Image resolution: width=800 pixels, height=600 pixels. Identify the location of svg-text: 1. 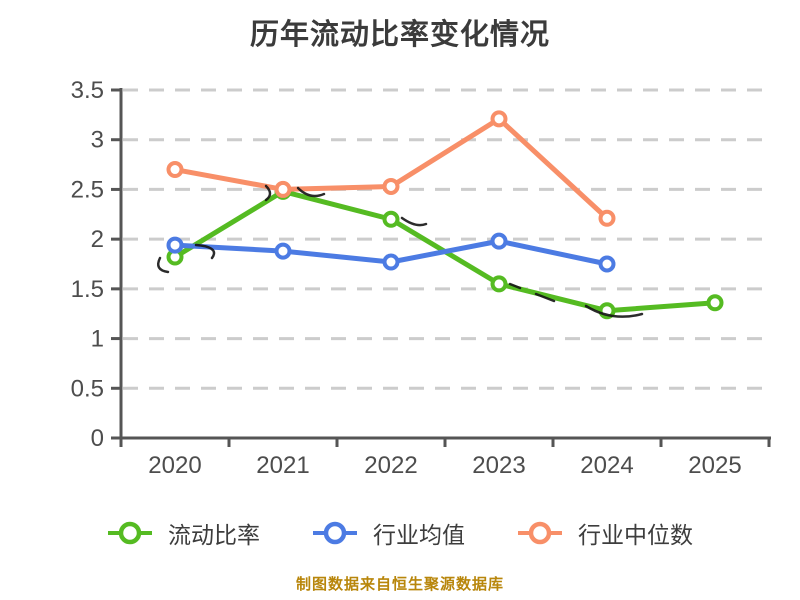
(97, 339).